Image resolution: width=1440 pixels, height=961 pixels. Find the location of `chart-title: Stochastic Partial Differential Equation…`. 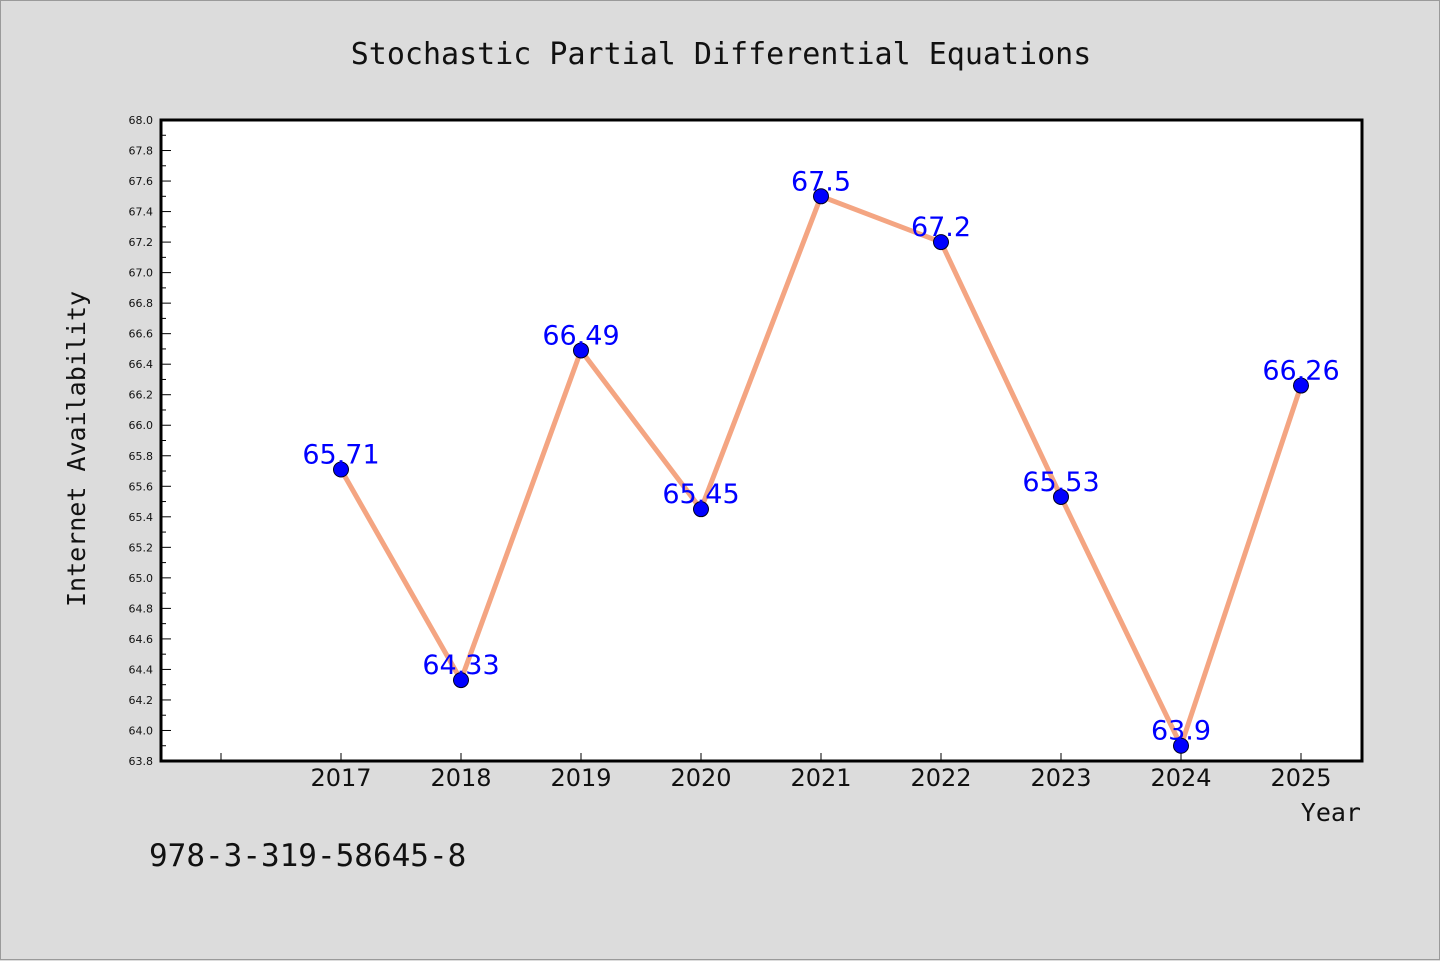

chart-title: Stochastic Partial Differential Equation… is located at coordinates (721, 54).